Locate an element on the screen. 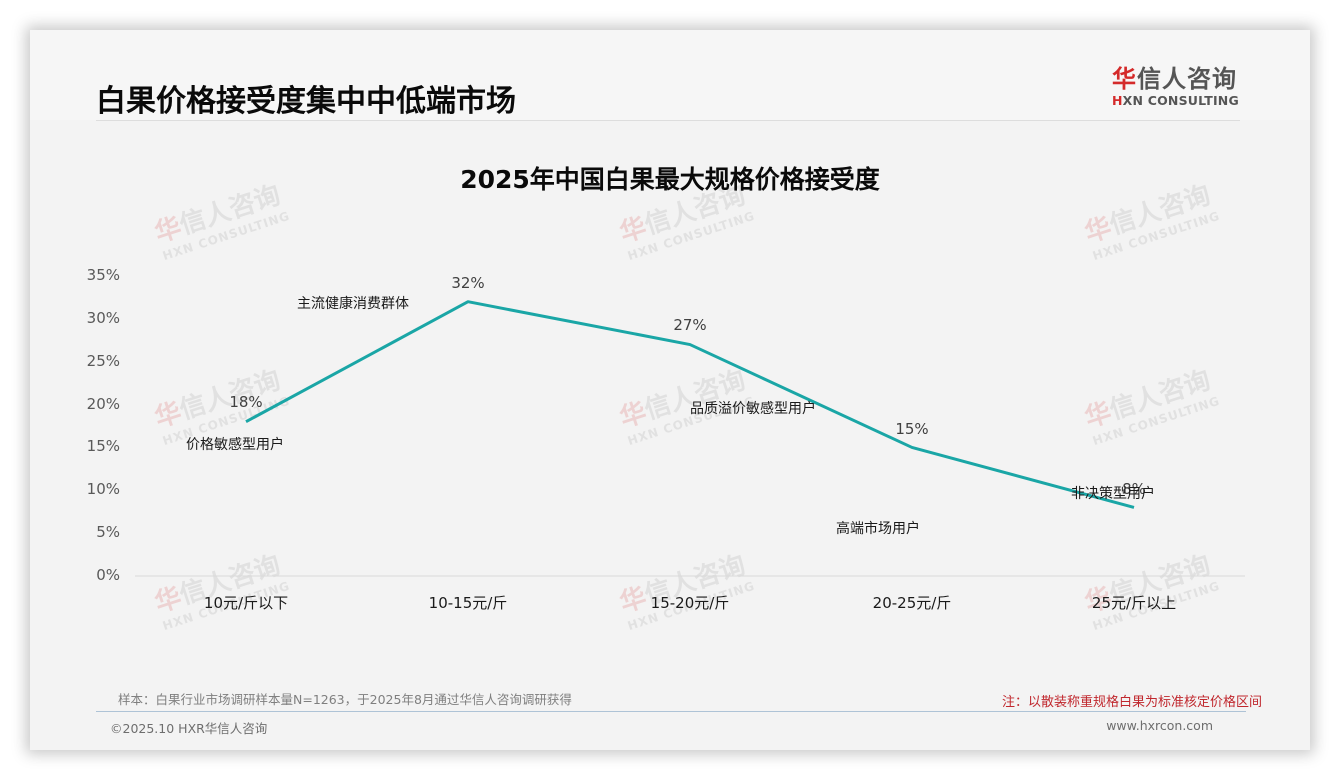 This screenshot has width=1340, height=780. logo-cn-red-char: 华 is located at coordinates (1124, 79).